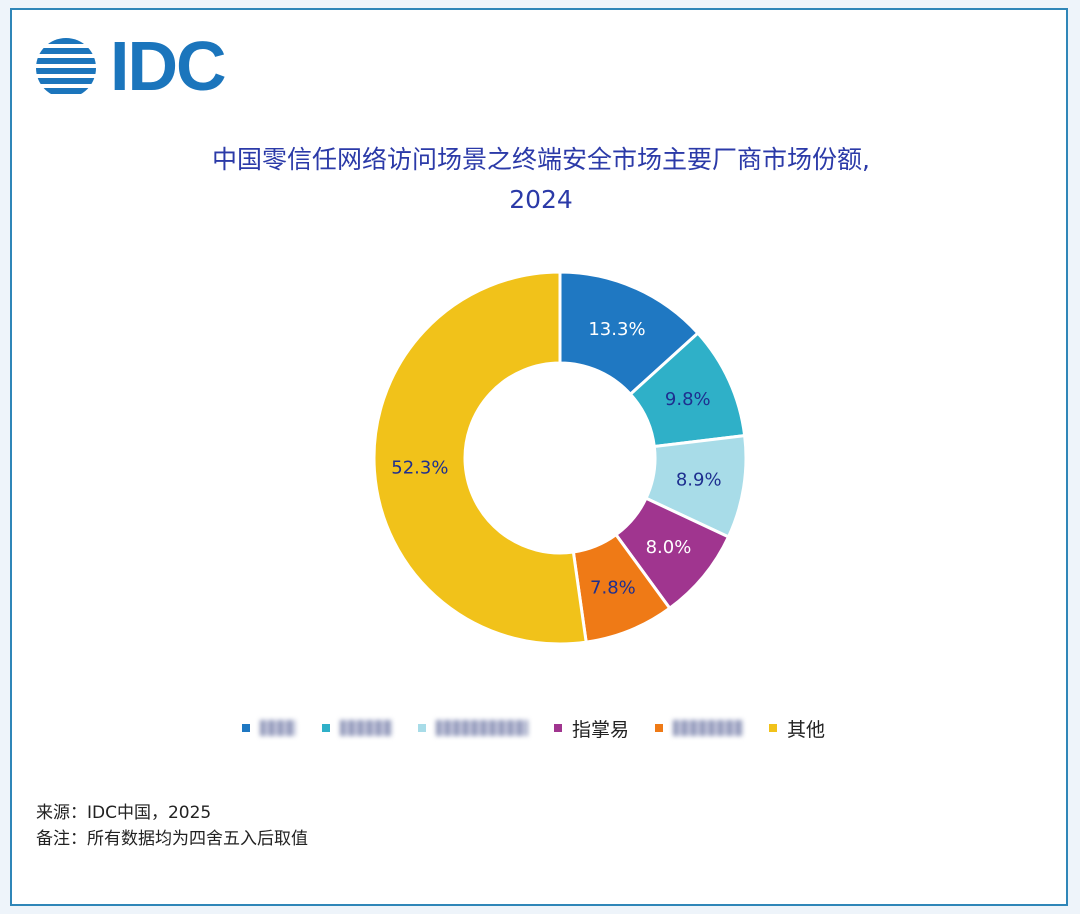 The image size is (1080, 914). Describe the element at coordinates (541, 199) in the screenshot. I see `chart-title-line2: 2024` at that location.